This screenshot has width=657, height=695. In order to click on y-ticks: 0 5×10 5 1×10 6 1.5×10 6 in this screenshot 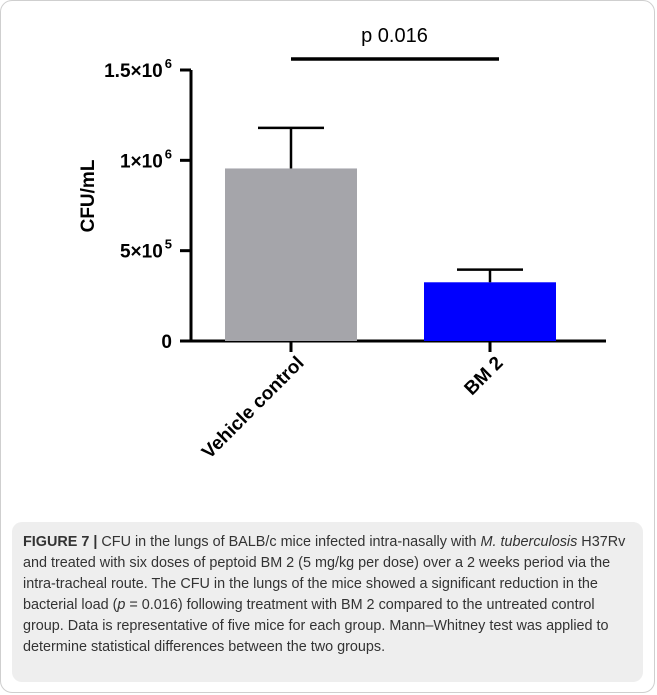, I will do `click(147, 204)`.